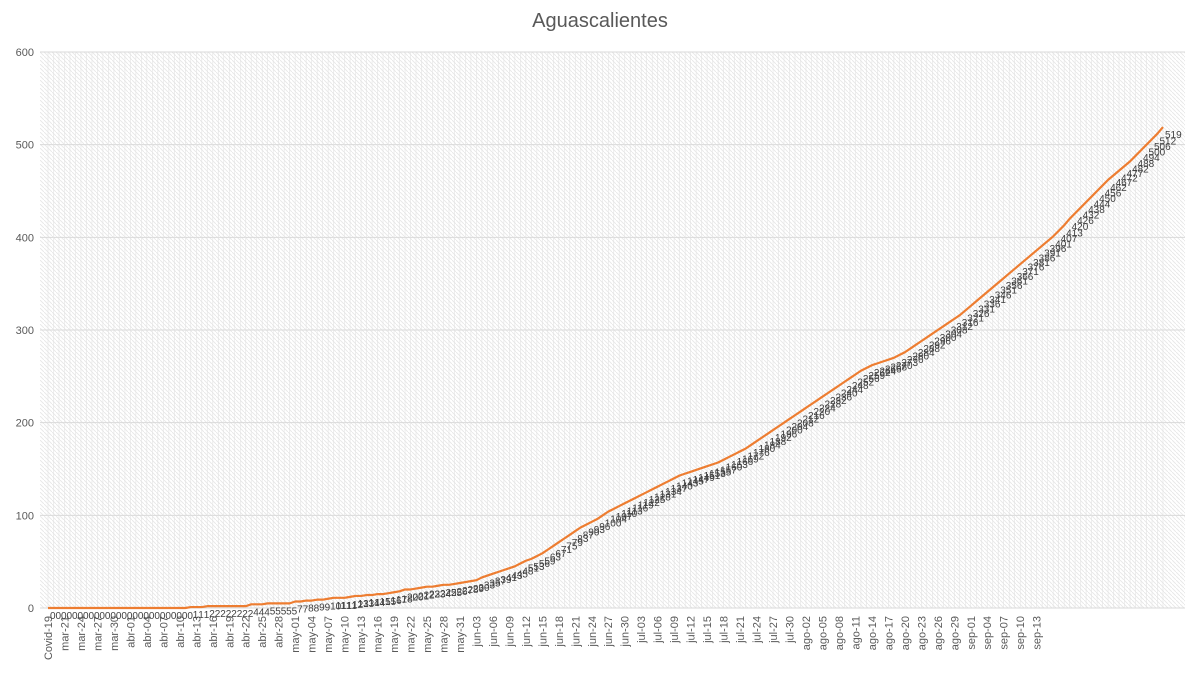  Describe the element at coordinates (1036, 268) in the screenshot. I see `data-label: 376` at that location.